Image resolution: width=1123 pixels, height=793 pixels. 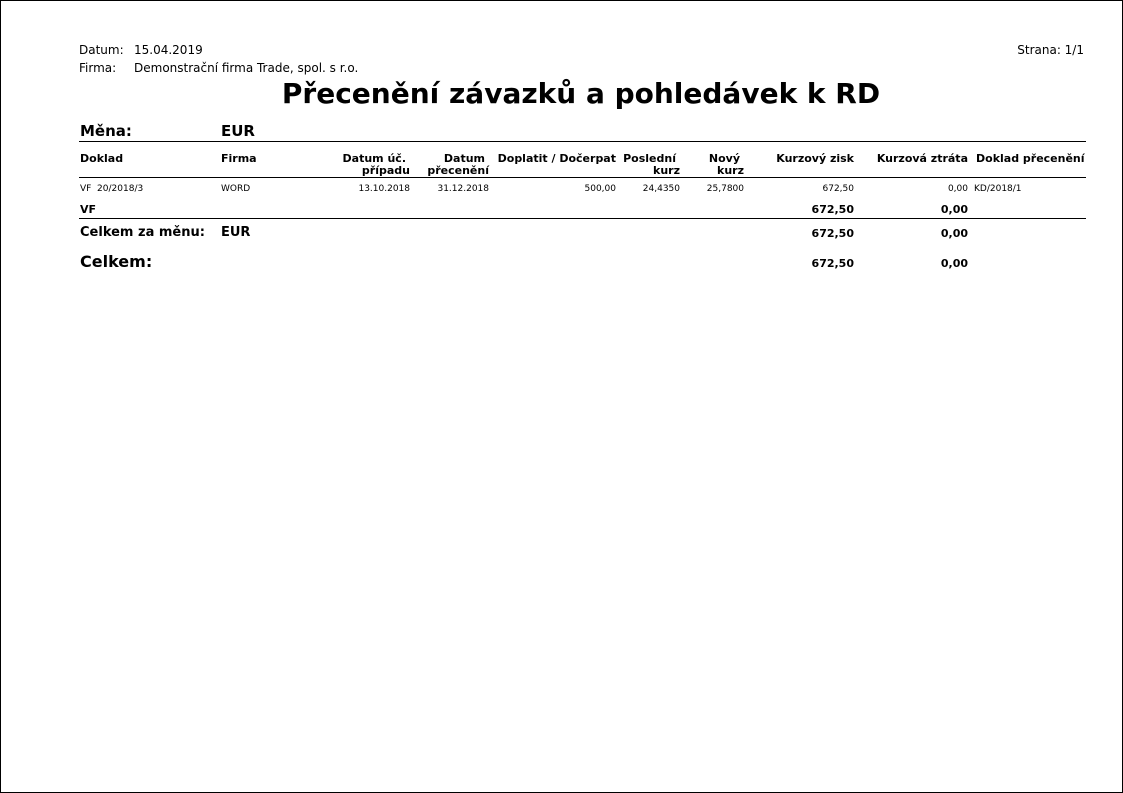 What do you see at coordinates (385, 170) in the screenshot?
I see `col-datum-uc-2: případu` at bounding box center [385, 170].